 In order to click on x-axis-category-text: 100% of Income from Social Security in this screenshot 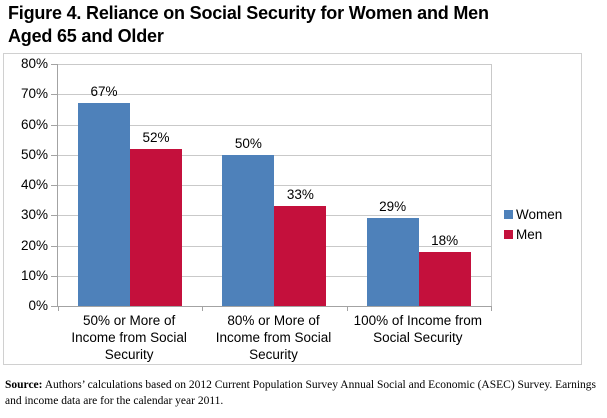, I will do `click(417, 329)`.